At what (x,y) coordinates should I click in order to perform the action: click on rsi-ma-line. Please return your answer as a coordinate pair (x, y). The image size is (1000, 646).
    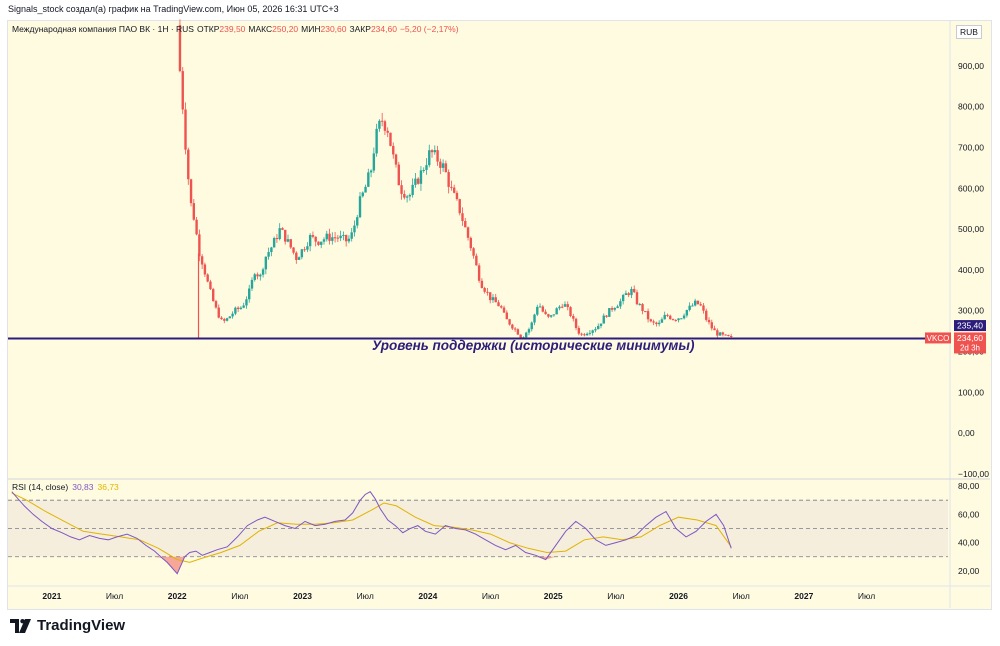
    Looking at the image, I should click on (371, 527).